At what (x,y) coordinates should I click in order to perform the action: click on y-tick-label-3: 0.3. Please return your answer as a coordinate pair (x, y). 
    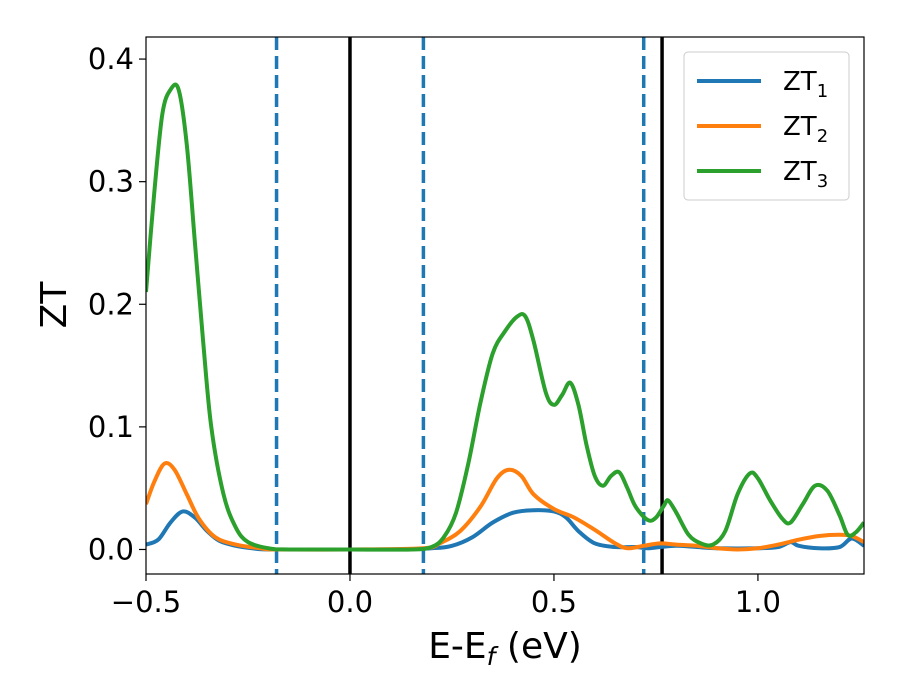
    Looking at the image, I should click on (111, 182).